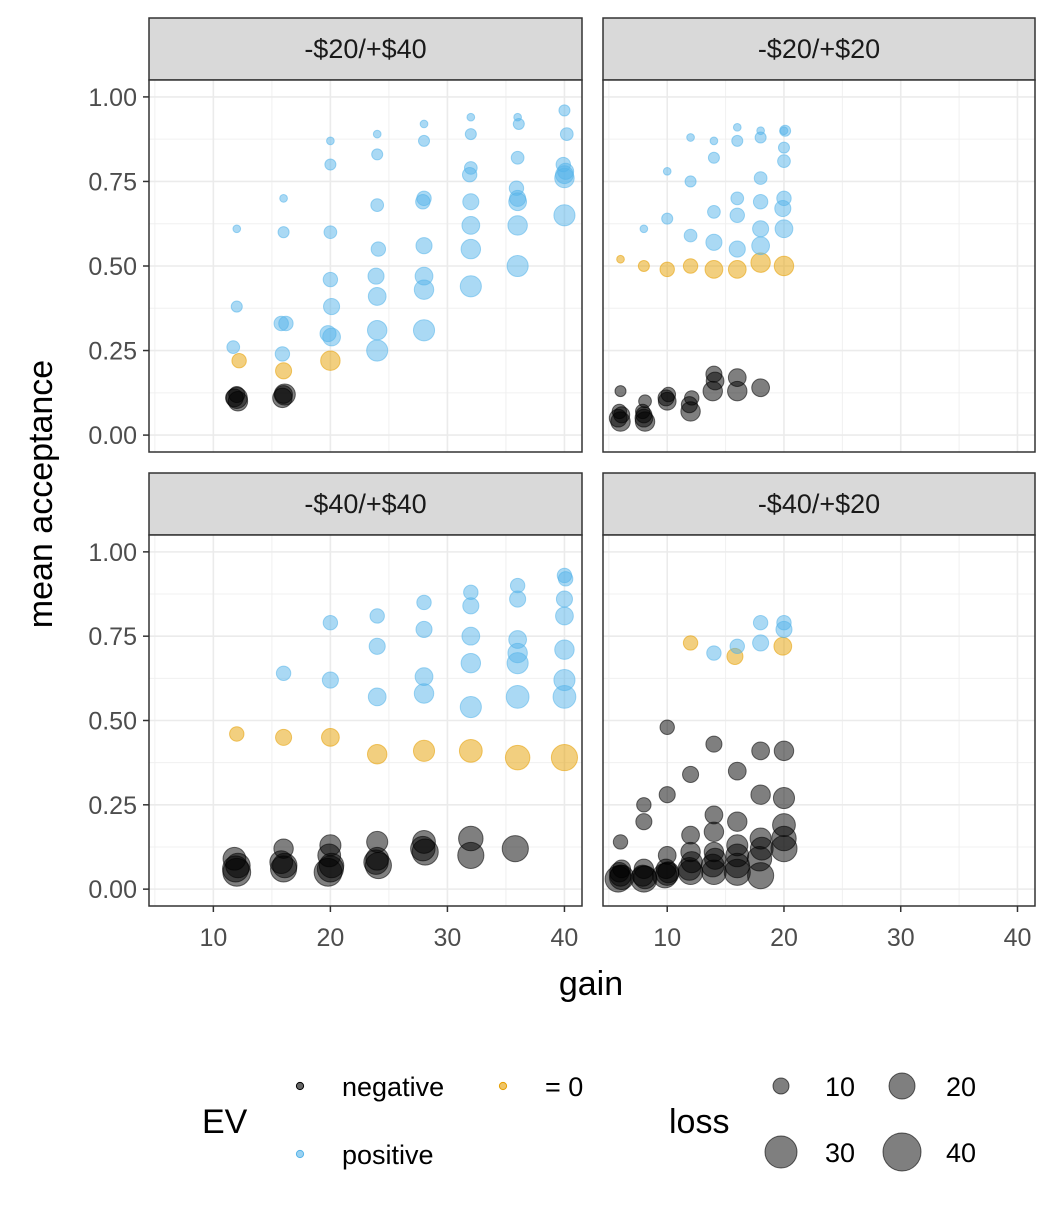  I want to click on legend-size-key, so click(902, 1152).